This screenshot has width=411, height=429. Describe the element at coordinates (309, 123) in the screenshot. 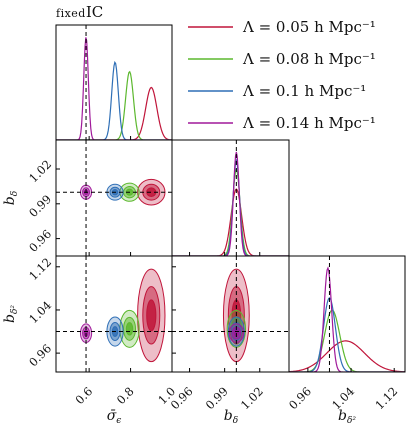

I see `legend-label-3: Λ = 0.14 h Mpc⁻¹` at that location.